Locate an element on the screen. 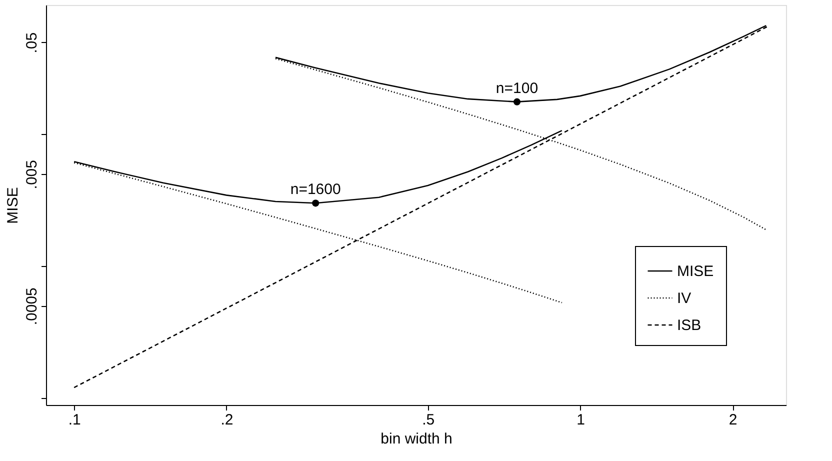 The height and width of the screenshot is (461, 832). x-tick-label: 1 is located at coordinates (580, 420).